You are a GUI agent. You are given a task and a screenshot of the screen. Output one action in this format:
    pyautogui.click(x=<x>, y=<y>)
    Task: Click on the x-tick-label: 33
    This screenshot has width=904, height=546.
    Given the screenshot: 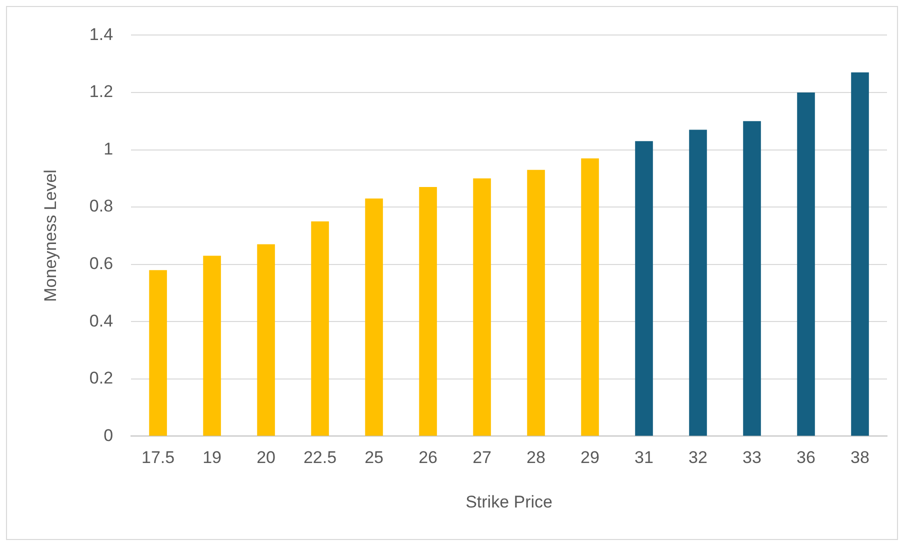 What is the action you would take?
    pyautogui.click(x=752, y=458)
    